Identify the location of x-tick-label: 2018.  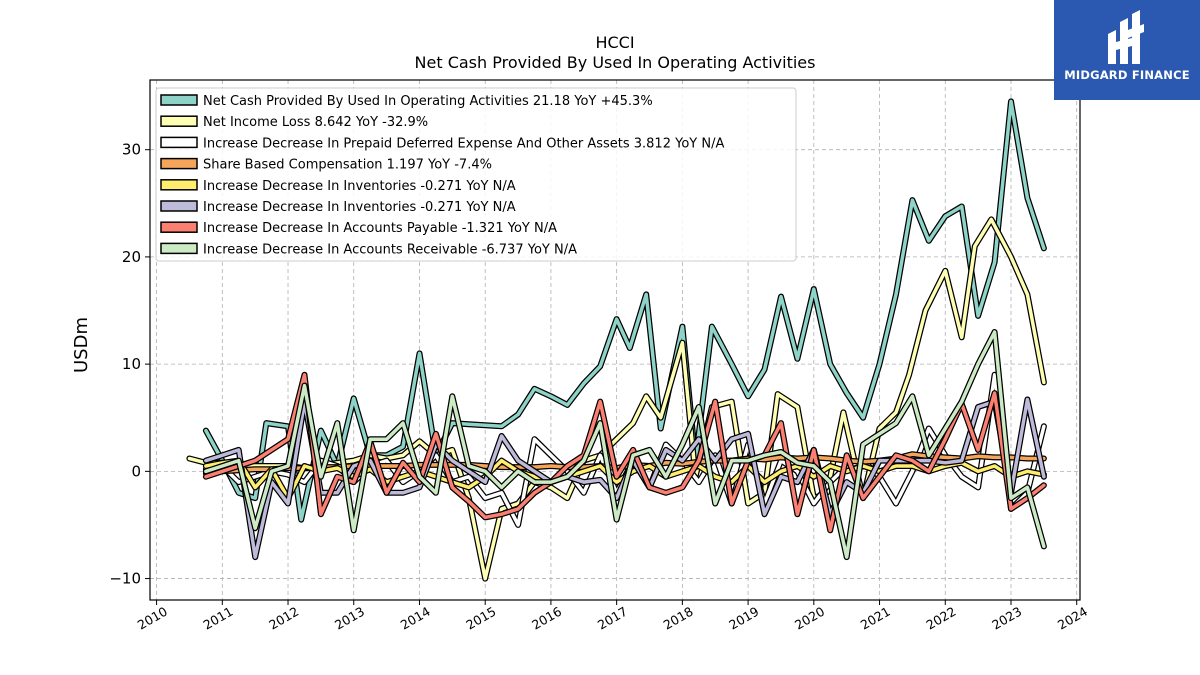
(678, 618).